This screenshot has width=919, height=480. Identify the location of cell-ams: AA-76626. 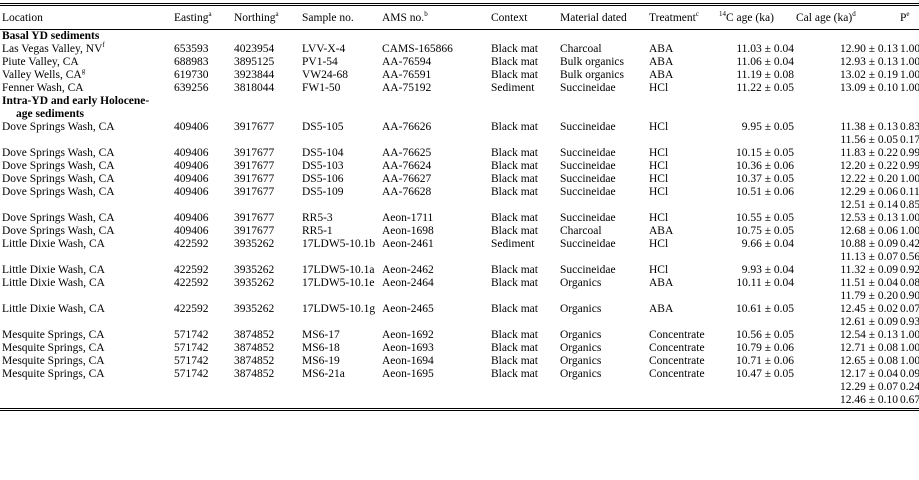
(407, 127).